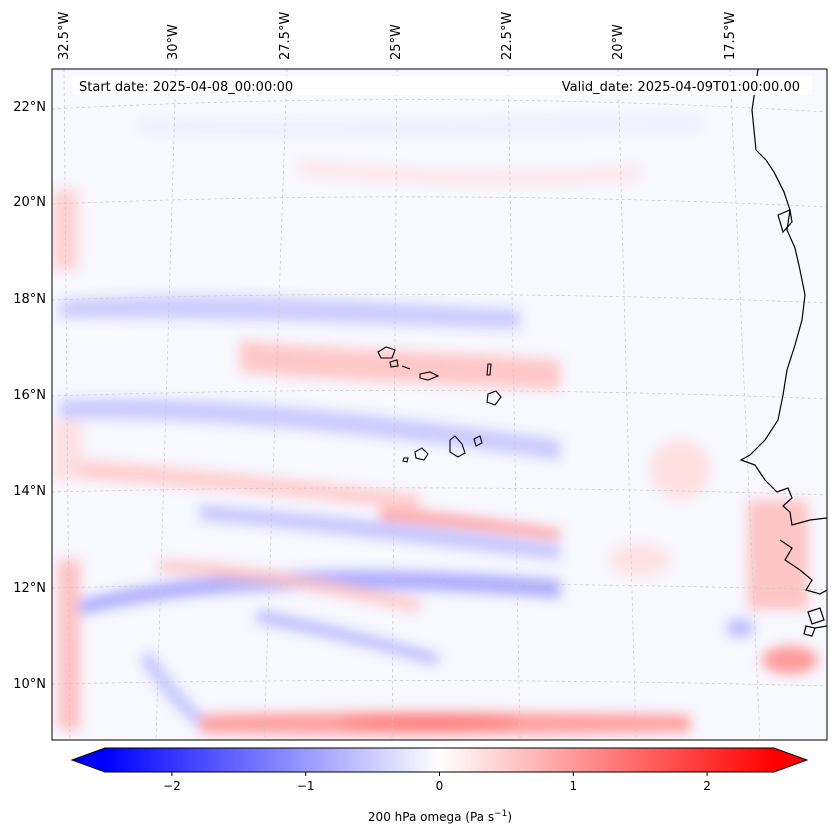  I want to click on lat-label: 16°N, so click(29, 395).